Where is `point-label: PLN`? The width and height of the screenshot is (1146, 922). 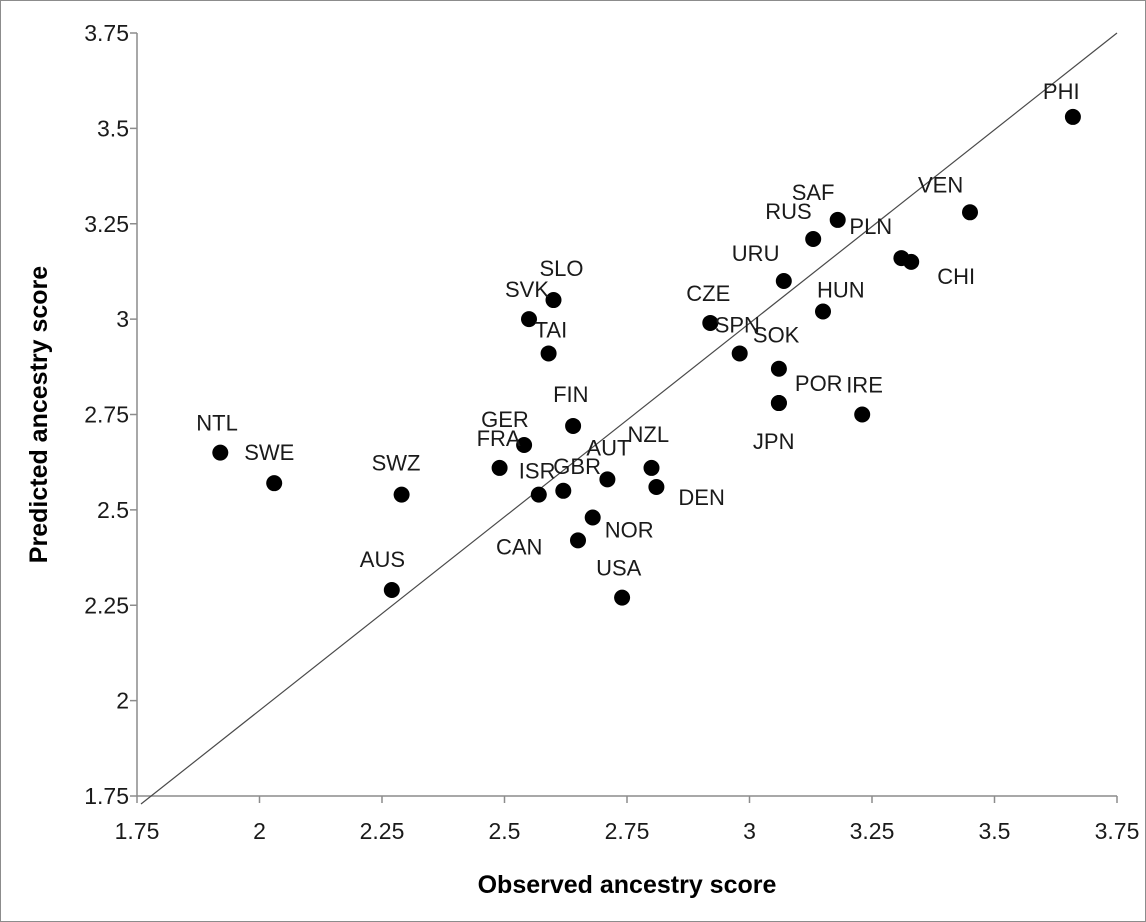 point-label: PLN is located at coordinates (870, 226).